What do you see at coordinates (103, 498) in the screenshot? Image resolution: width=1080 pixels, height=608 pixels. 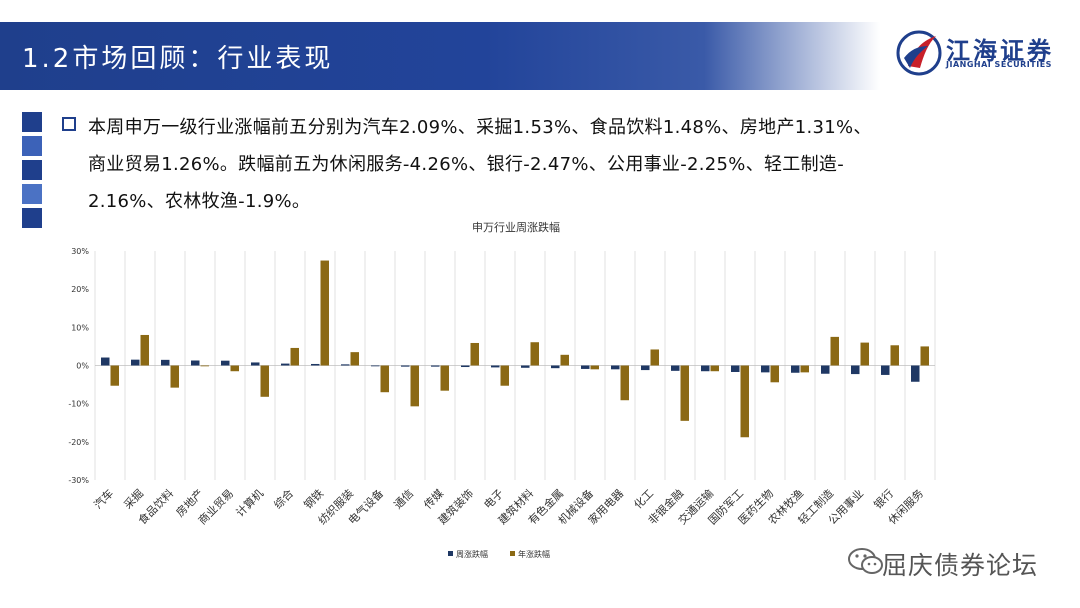 I see `x-tick-label: 汽车` at bounding box center [103, 498].